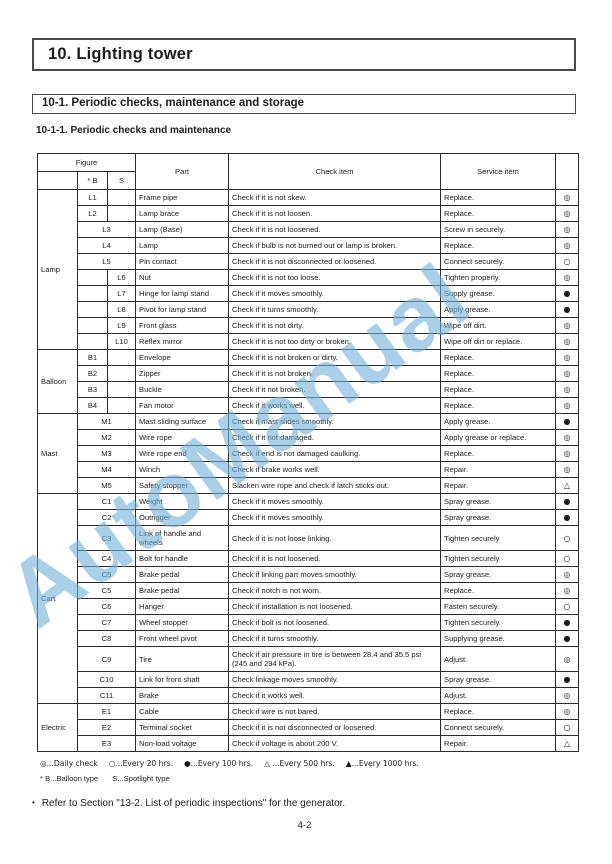  What do you see at coordinates (182, 638) in the screenshot?
I see `part-cell: Front wheel pivot` at bounding box center [182, 638].